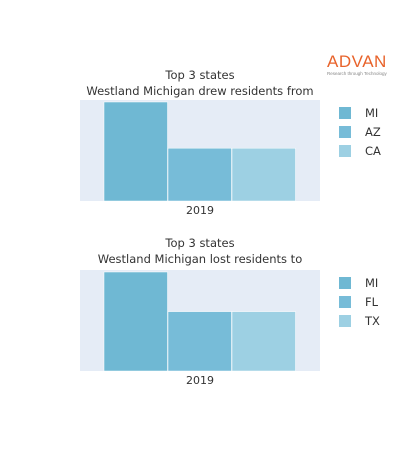  I want to click on legend-swatch-az, so click(345, 132).